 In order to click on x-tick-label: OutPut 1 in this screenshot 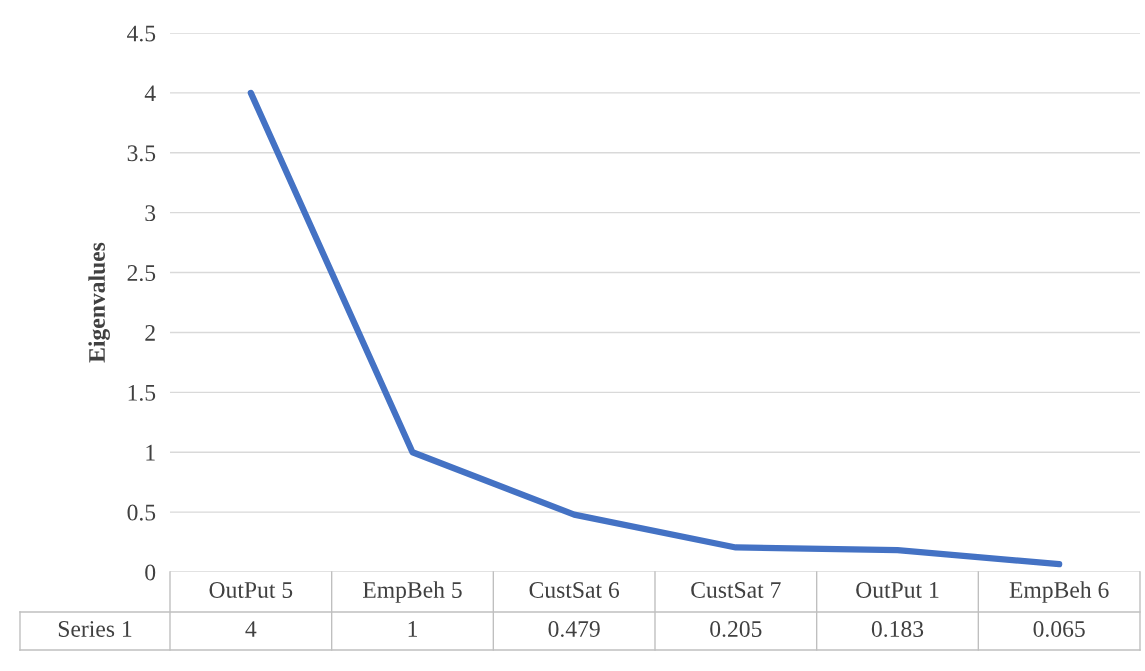, I will do `click(897, 590)`.